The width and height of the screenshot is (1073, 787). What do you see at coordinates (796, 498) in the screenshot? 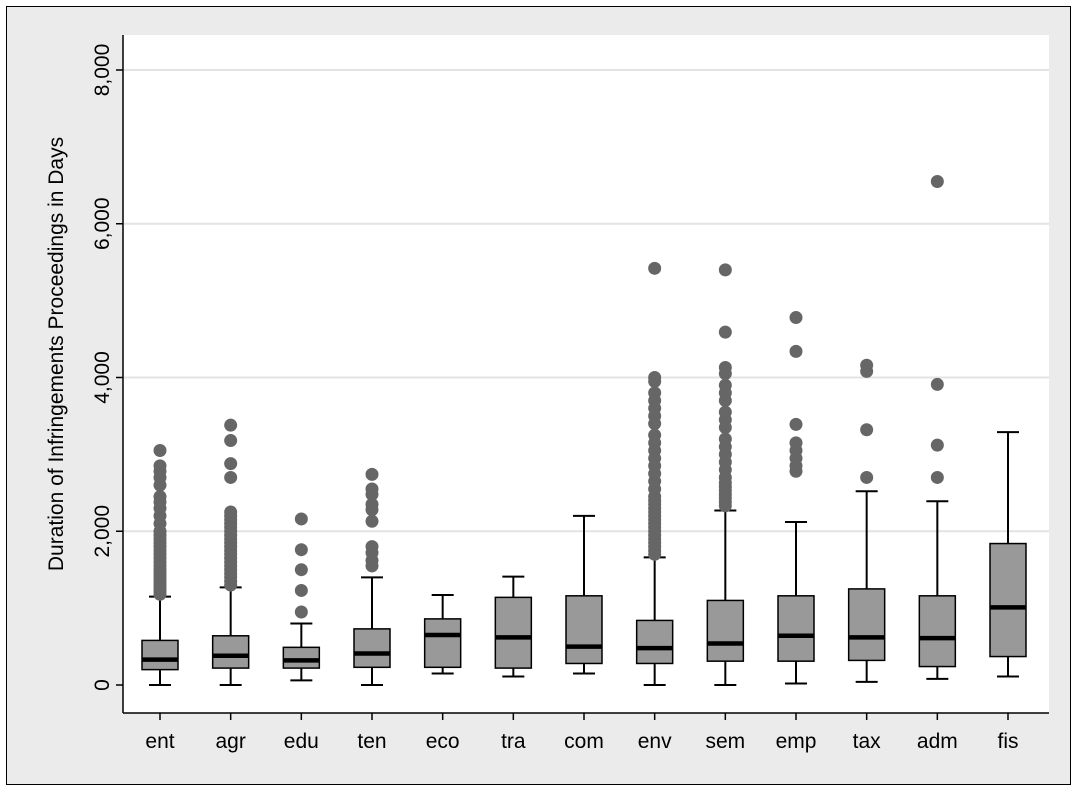
I see `box-emp` at bounding box center [796, 498].